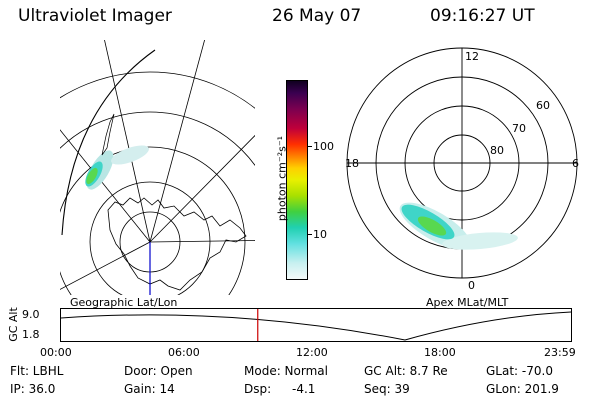 This screenshot has height=400, width=600. Describe the element at coordinates (406, 371) in the screenshot. I see `info-gc-alt: GC Alt: 8.7 Re` at that location.